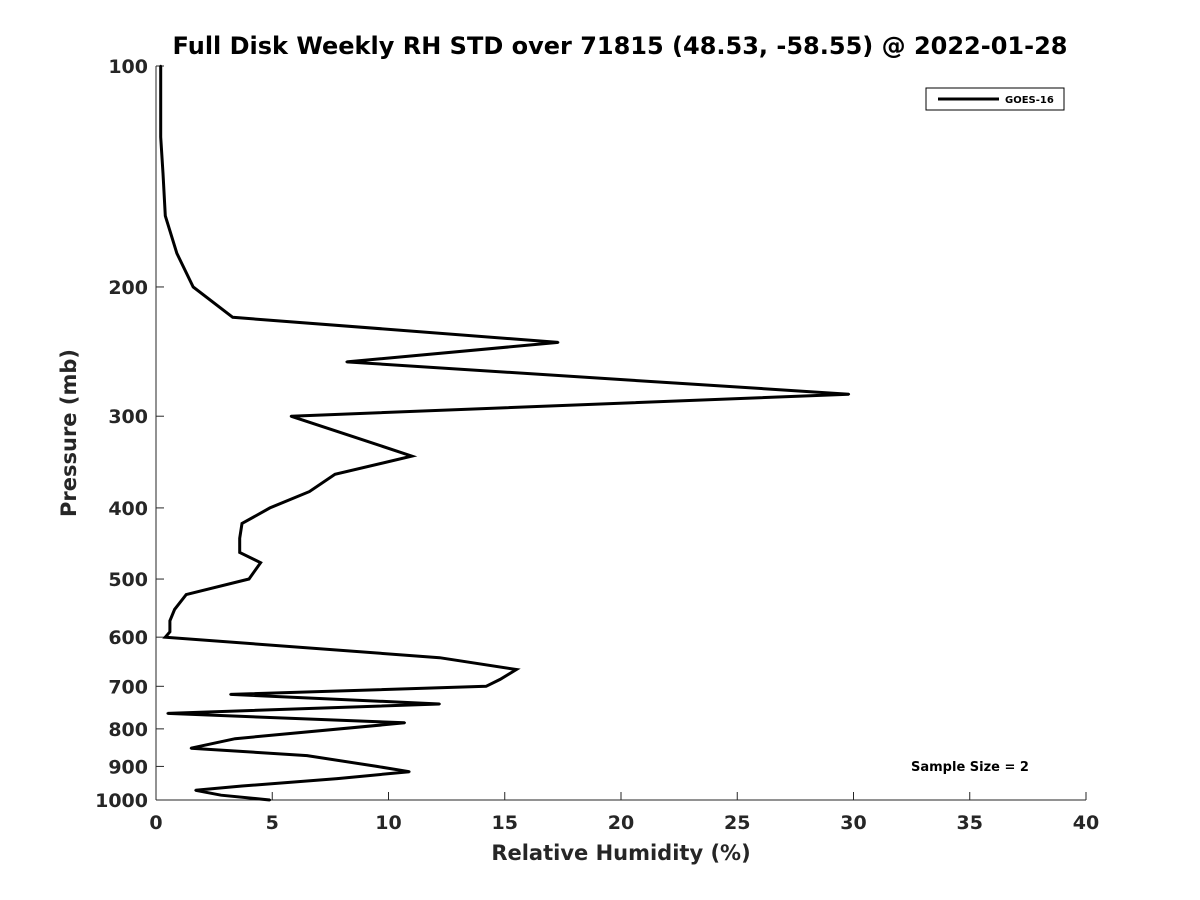  I want to click on x-tick-label-15: 15, so click(505, 823).